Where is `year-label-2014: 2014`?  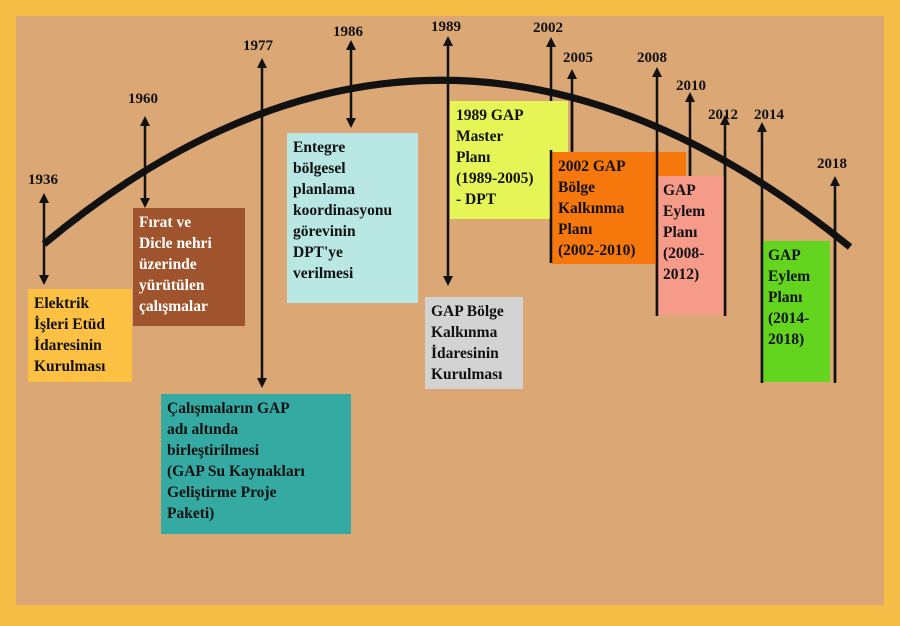
year-label-2014: 2014 is located at coordinates (769, 115).